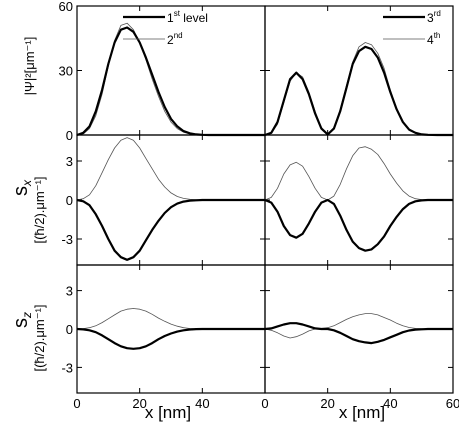 The image size is (459, 436). I want to click on xtick-label-0: 0, so click(76, 403).